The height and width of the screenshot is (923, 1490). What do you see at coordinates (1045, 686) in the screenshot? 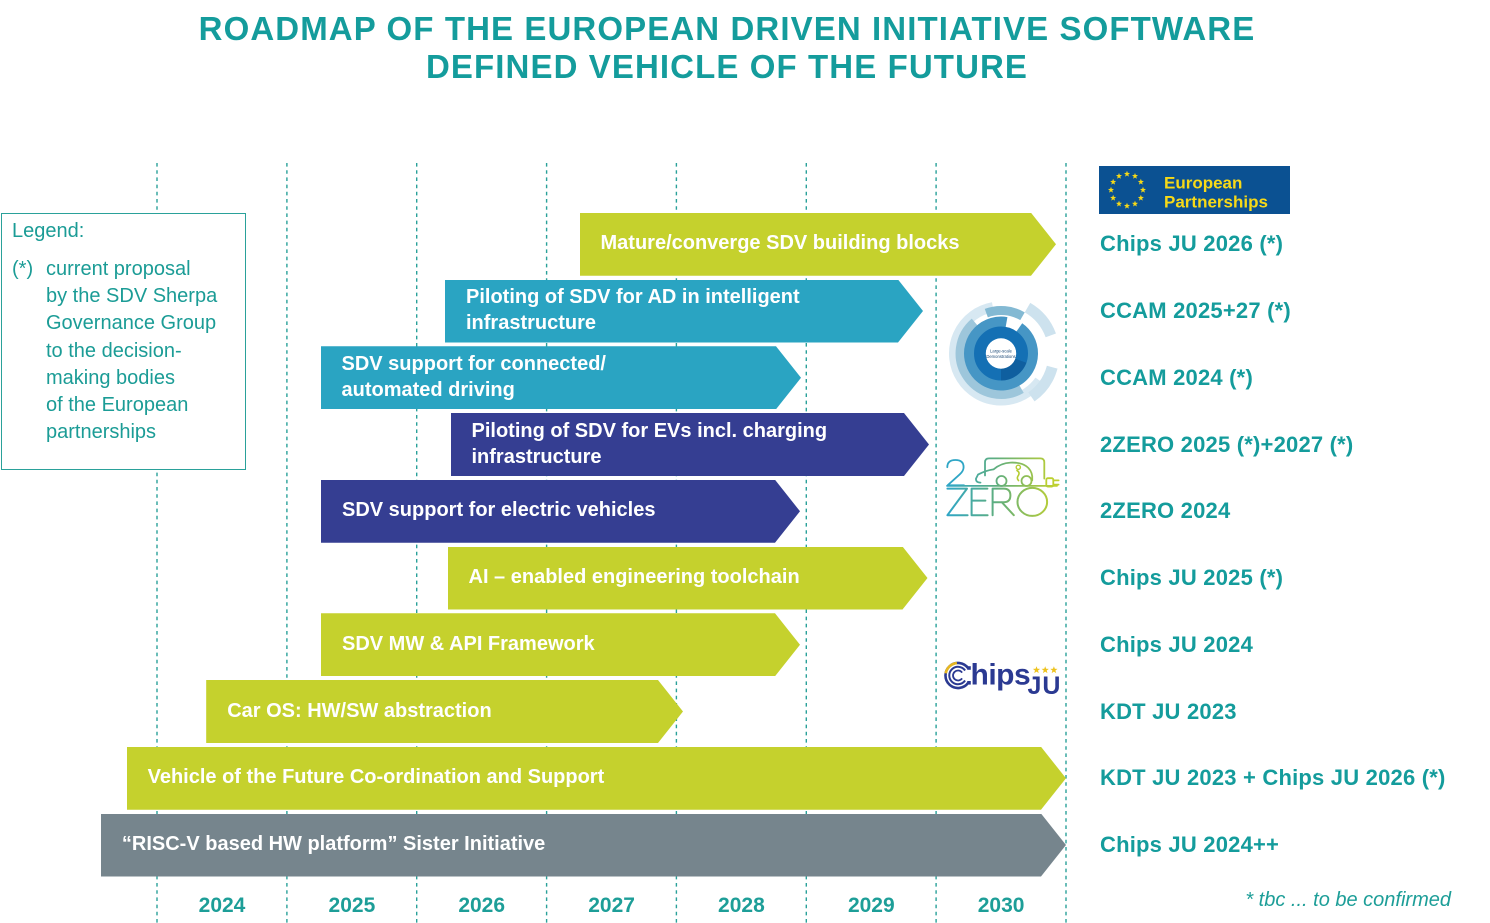
I see `svg-text: JU` at bounding box center [1045, 686].